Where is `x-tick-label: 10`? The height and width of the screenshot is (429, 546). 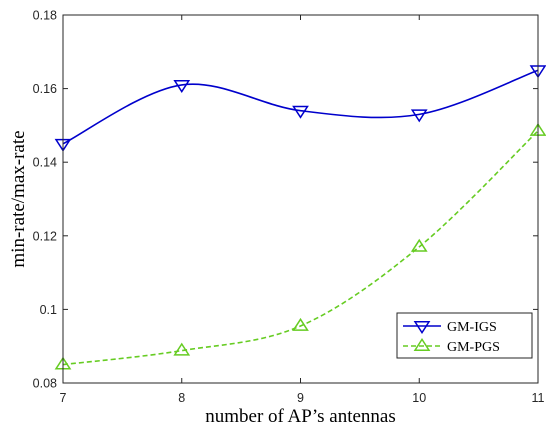
x-tick-label: 10 is located at coordinates (419, 398).